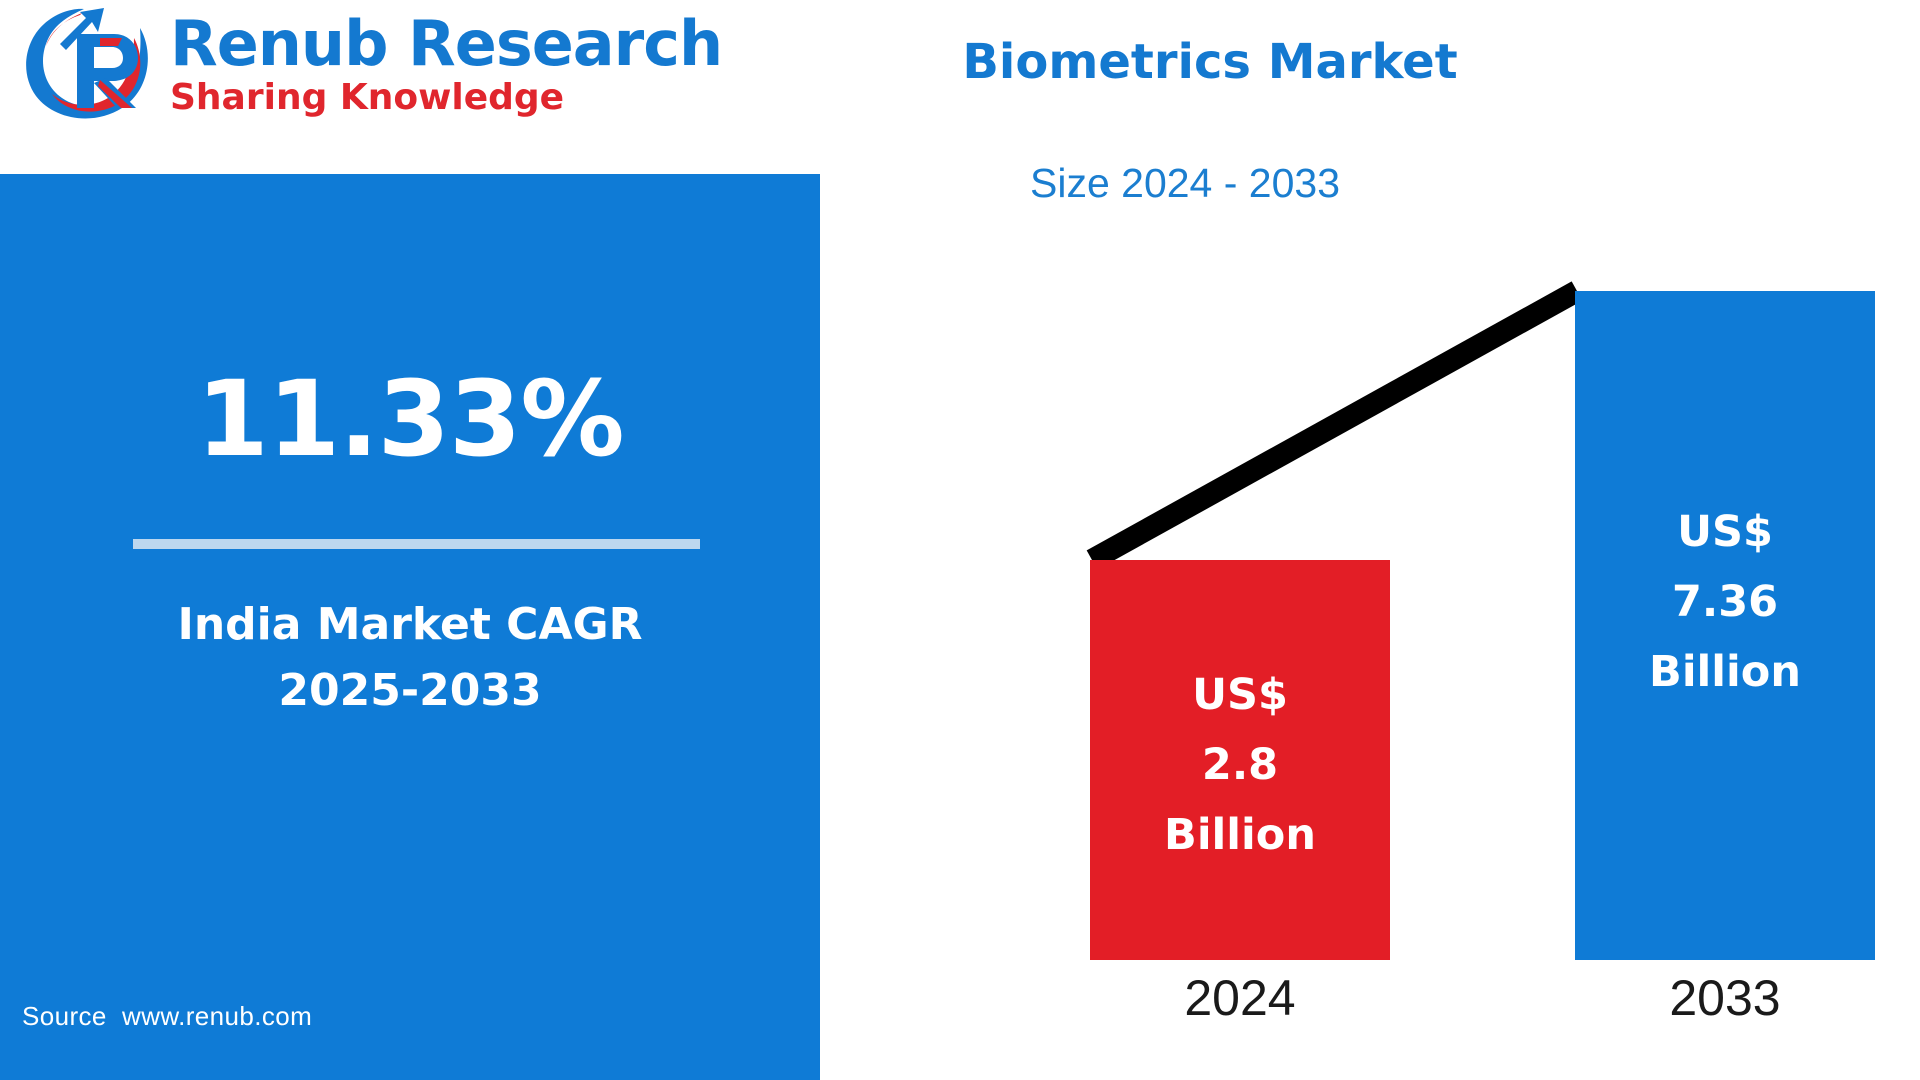  I want to click on bar-2033-value-label: US$ 7.36 Billion, so click(1725, 602).